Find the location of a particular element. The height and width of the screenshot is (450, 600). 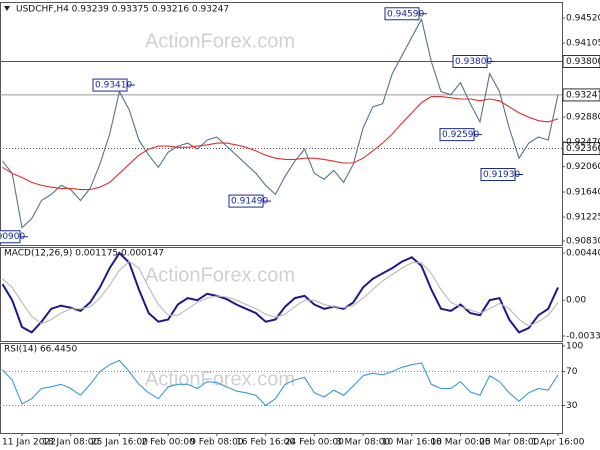

y-tick-label: 0.92880 is located at coordinates (583, 118).